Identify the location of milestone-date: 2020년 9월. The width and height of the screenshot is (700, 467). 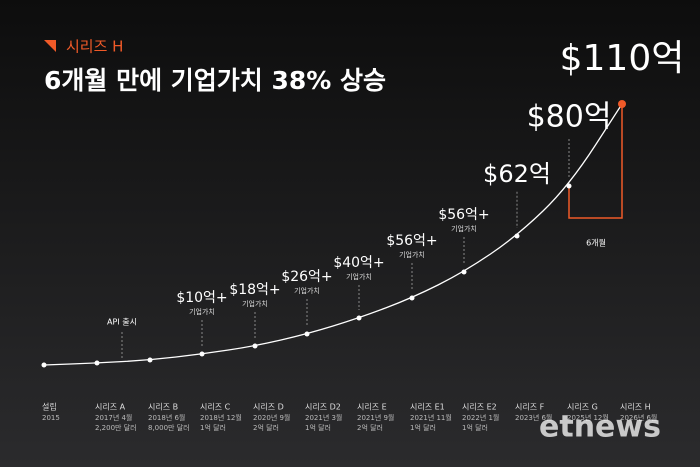
(271, 417).